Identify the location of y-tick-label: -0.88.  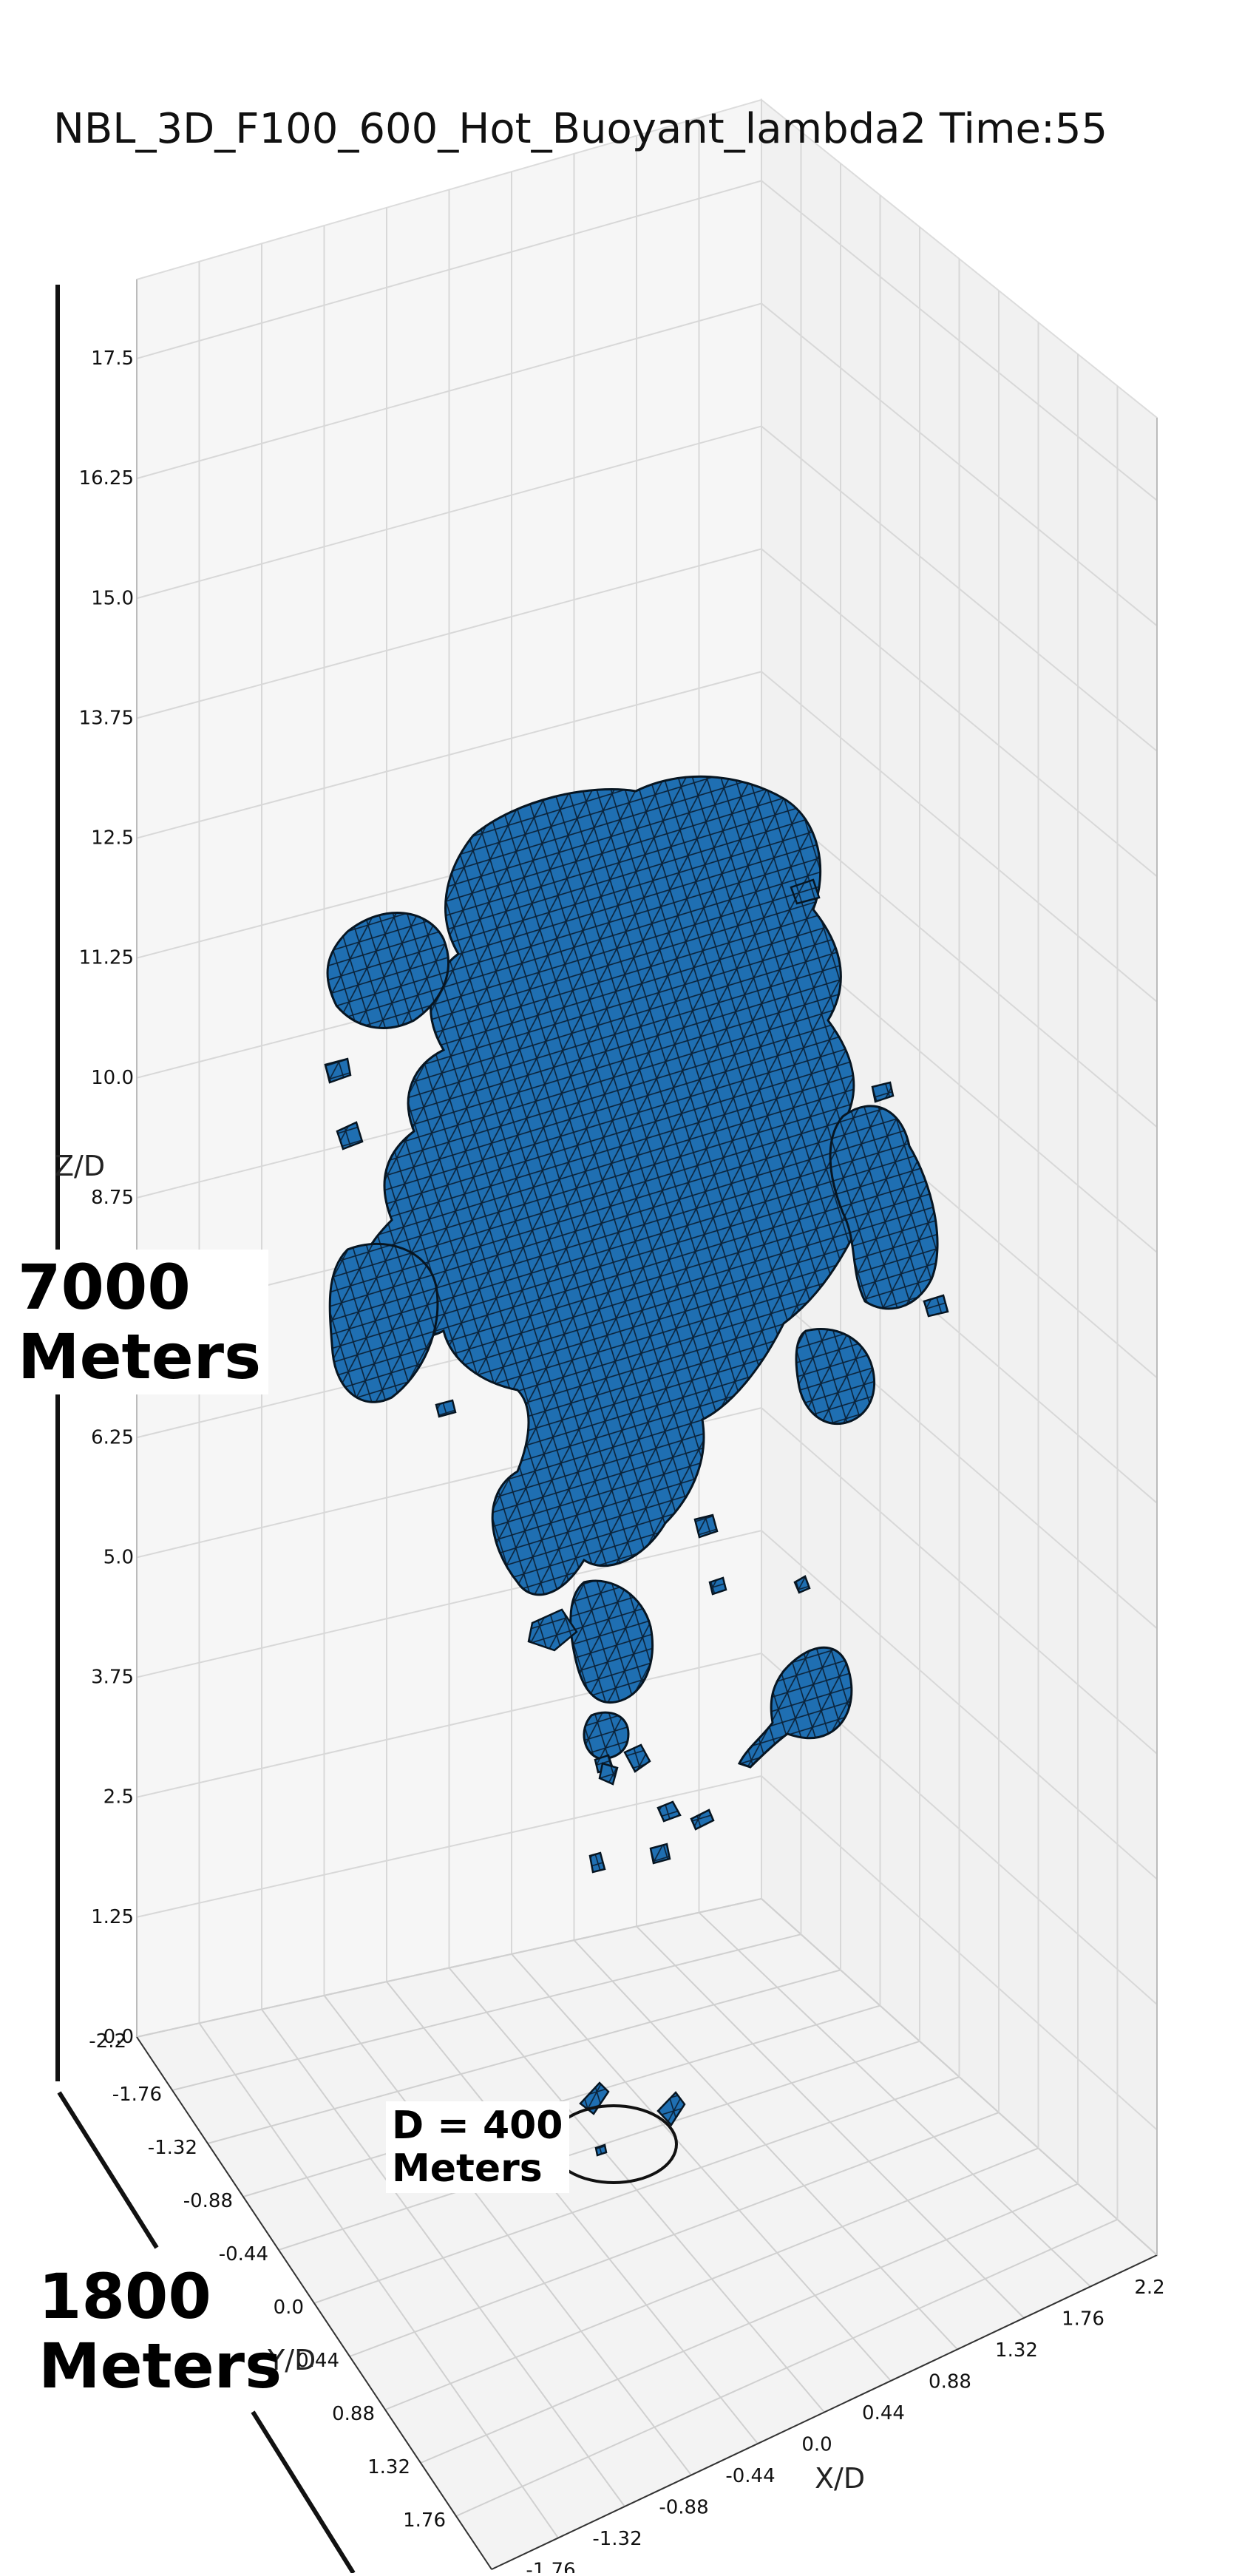
(208, 2201).